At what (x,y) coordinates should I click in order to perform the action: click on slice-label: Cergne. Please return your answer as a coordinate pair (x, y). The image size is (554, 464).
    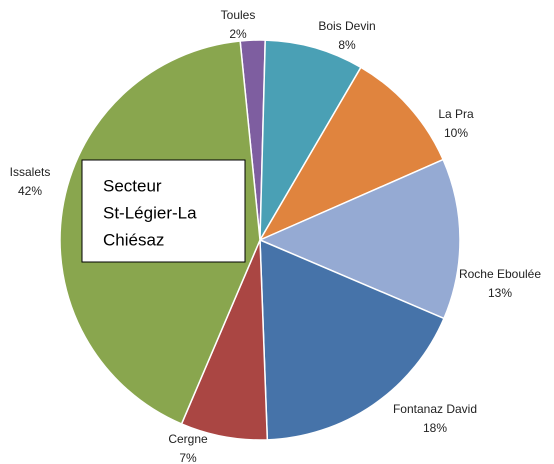
    Looking at the image, I should click on (188, 439).